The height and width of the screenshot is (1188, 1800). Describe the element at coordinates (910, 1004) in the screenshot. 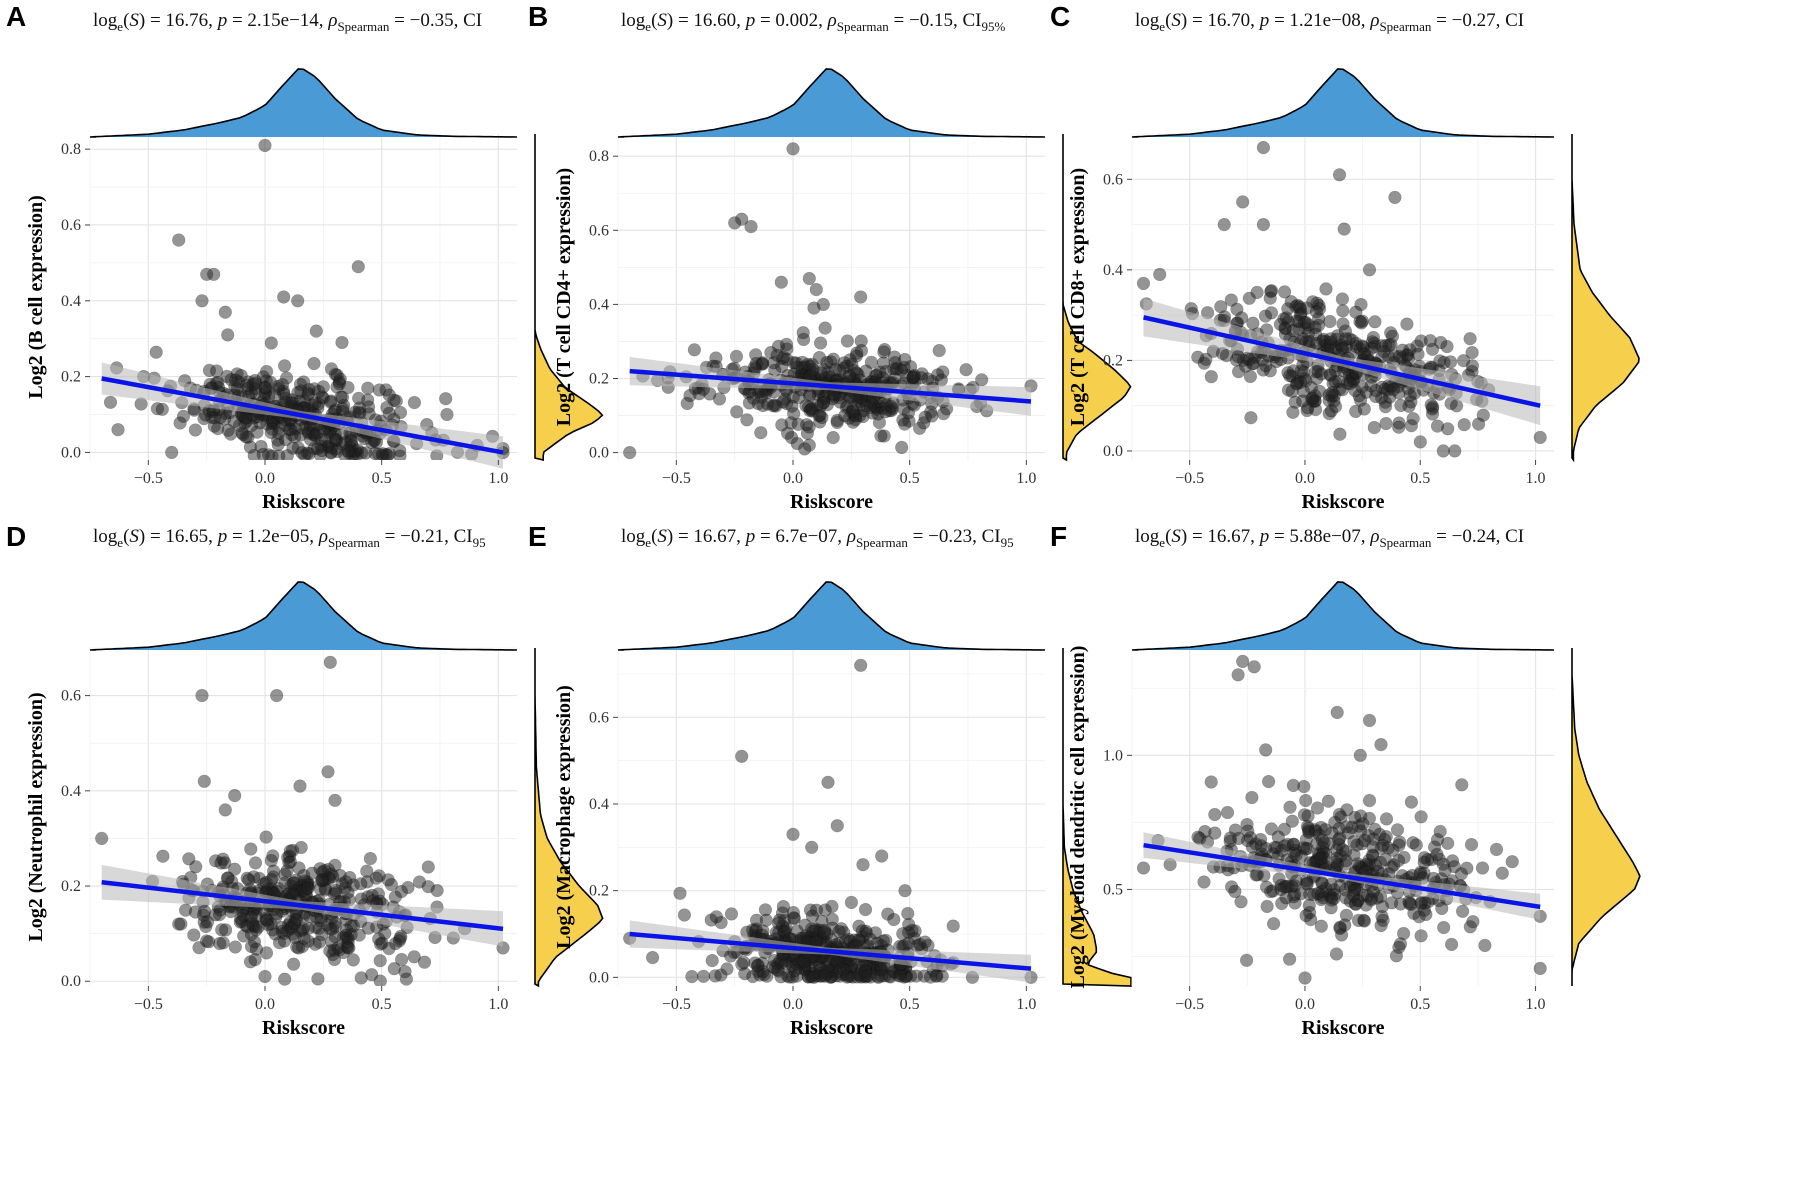

I see `panel-e-xtick-label: 0.5` at that location.